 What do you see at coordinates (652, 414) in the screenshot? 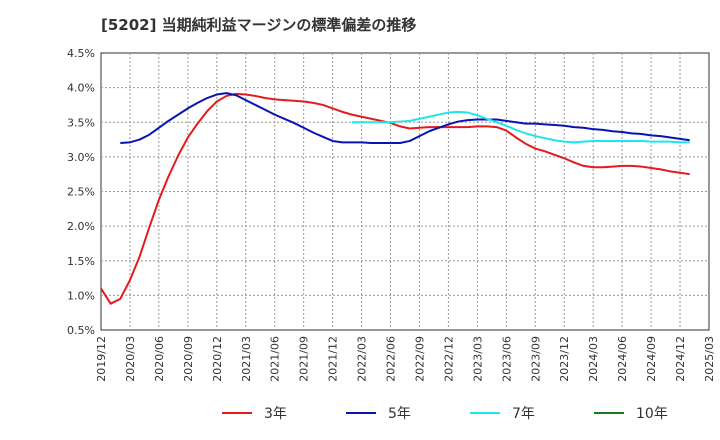
I see `legend-label-3: 10年` at bounding box center [652, 414].